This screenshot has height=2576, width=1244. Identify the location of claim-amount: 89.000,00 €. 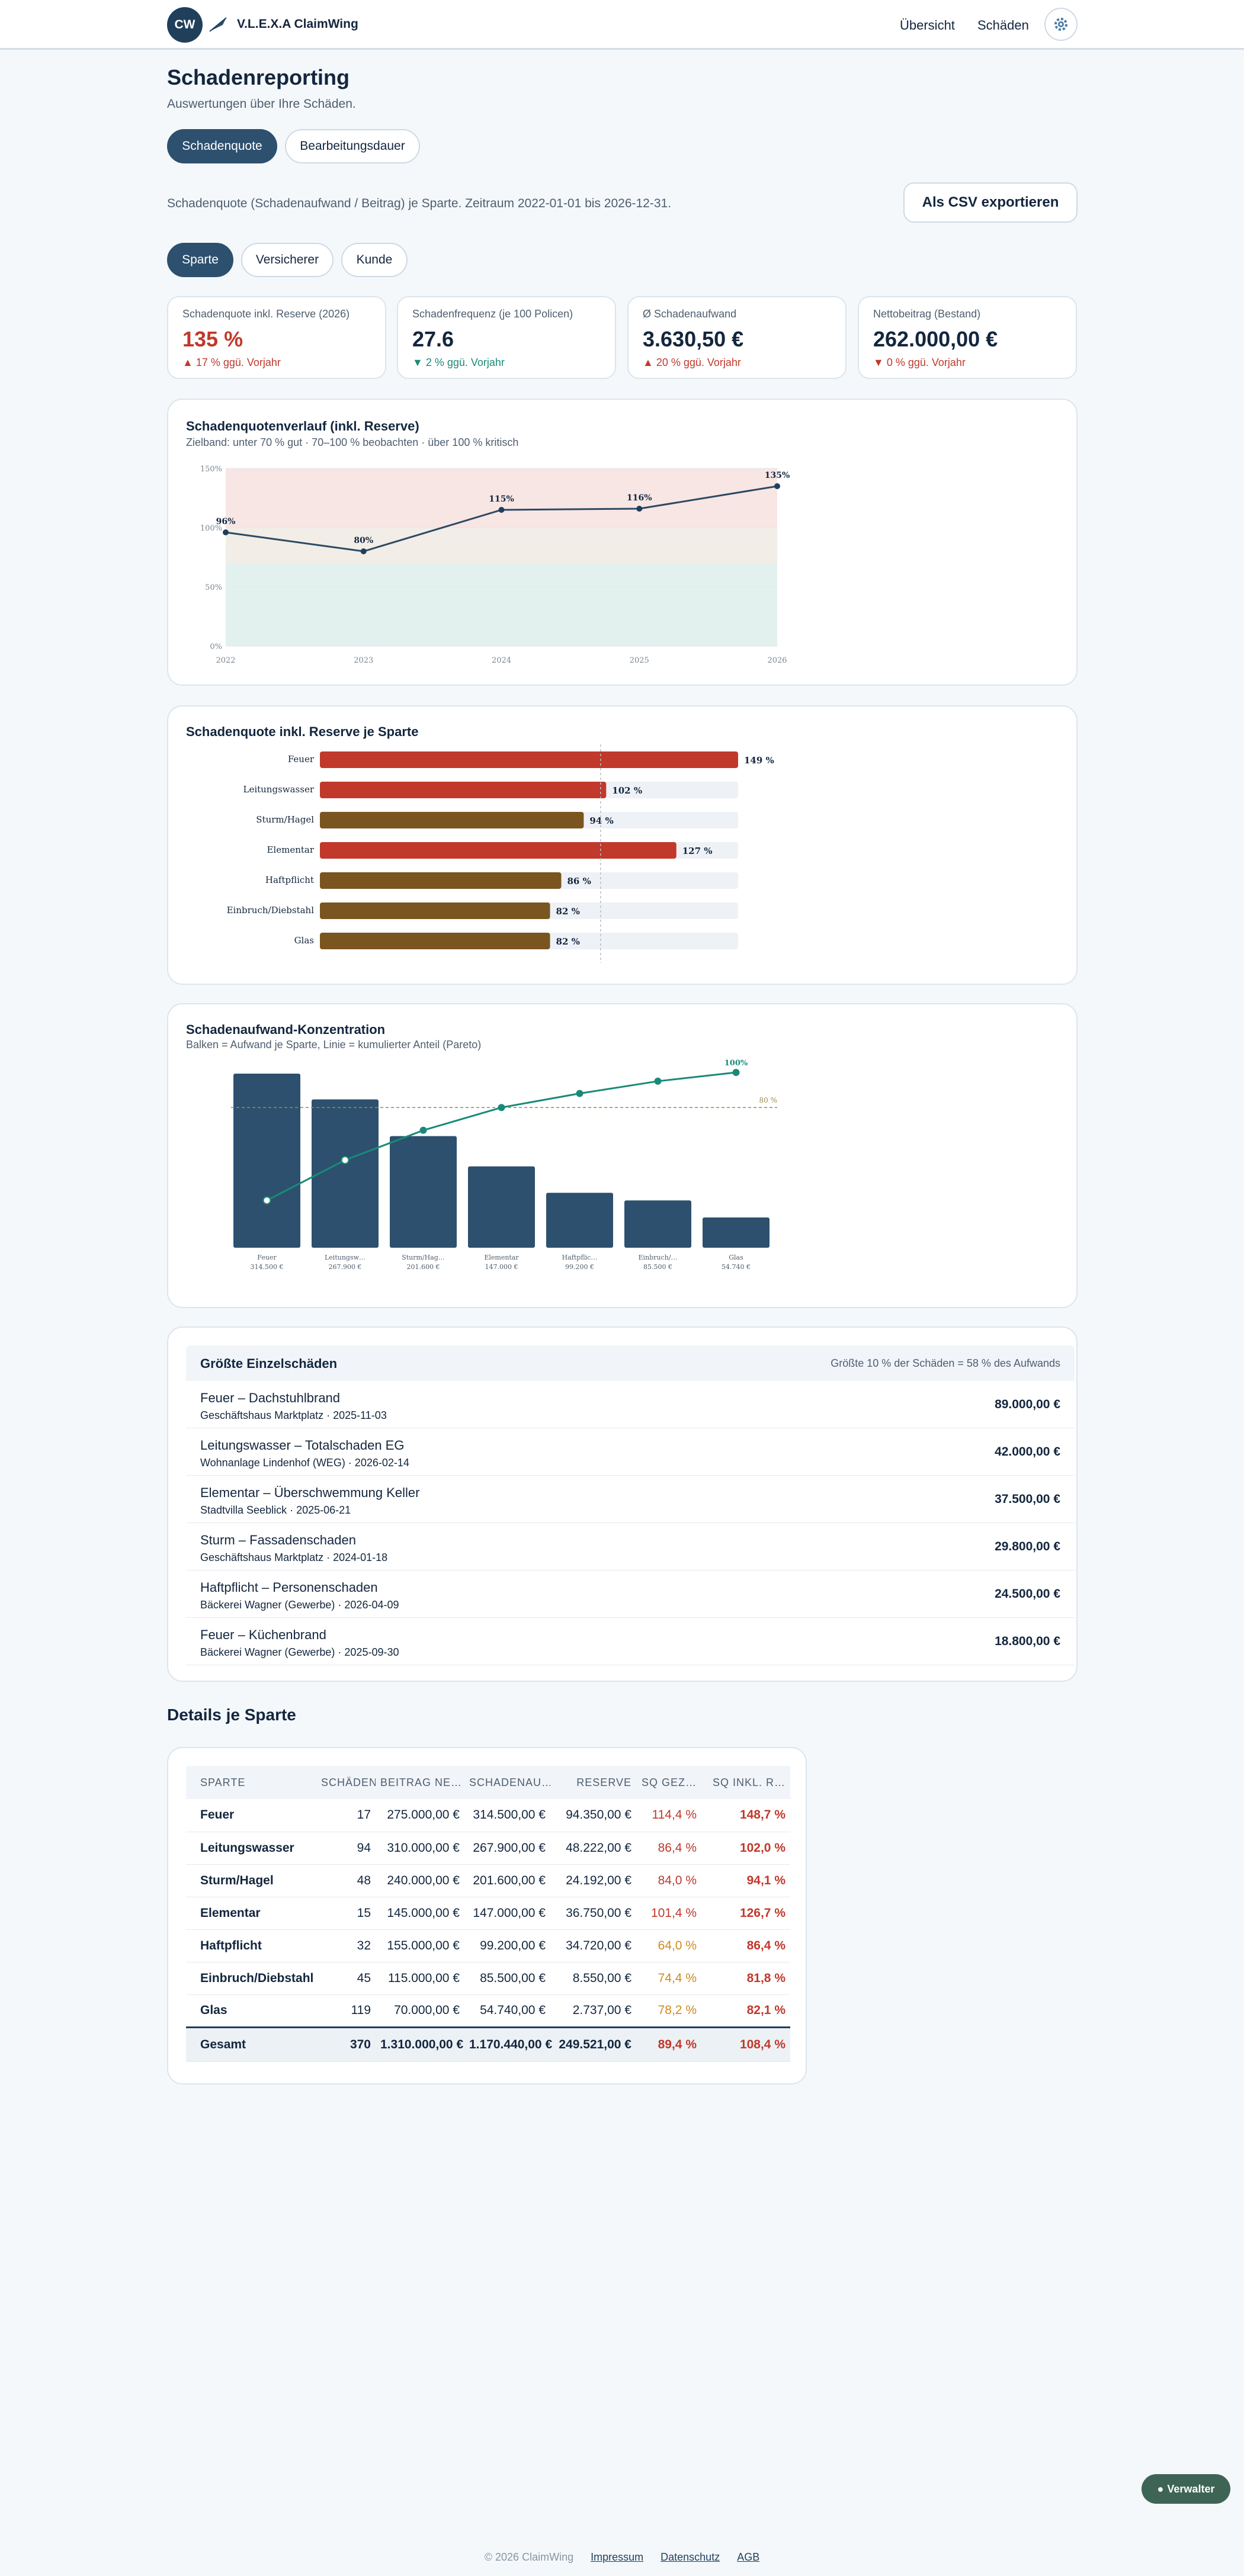
(1027, 1404).